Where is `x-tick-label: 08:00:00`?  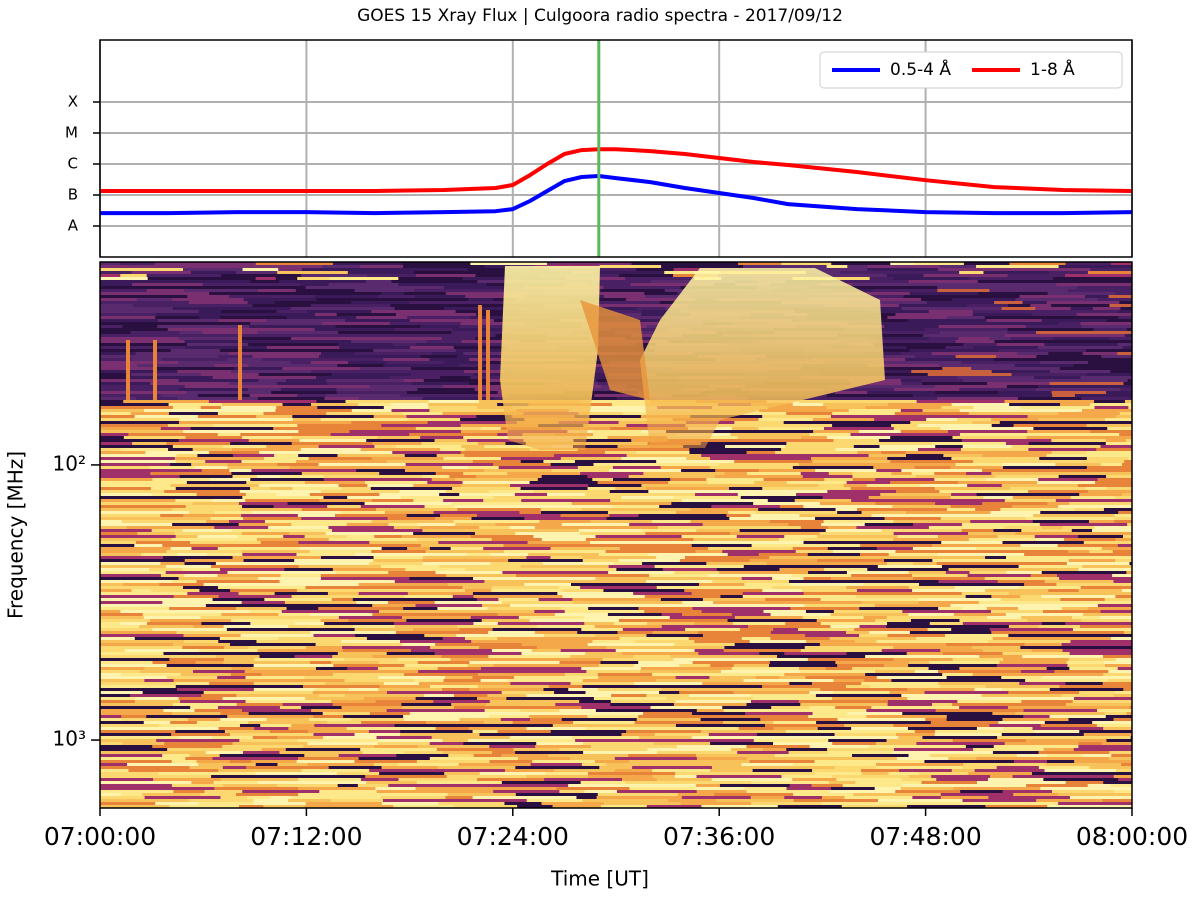
x-tick-label: 08:00:00 is located at coordinates (1132, 836).